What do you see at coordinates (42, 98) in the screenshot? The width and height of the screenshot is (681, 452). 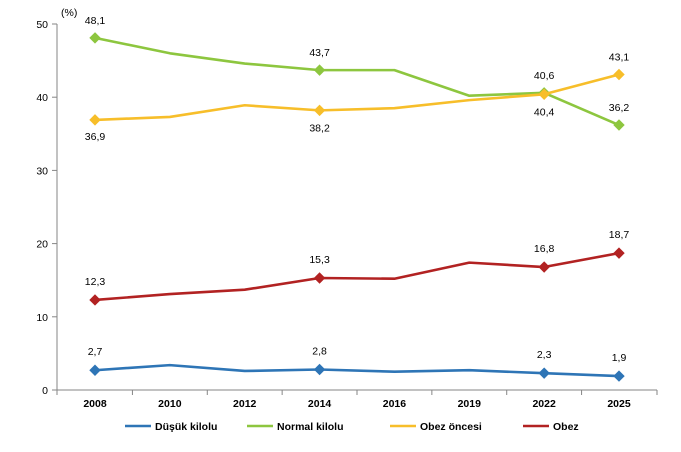 I see `y-tick-label: 40` at bounding box center [42, 98].